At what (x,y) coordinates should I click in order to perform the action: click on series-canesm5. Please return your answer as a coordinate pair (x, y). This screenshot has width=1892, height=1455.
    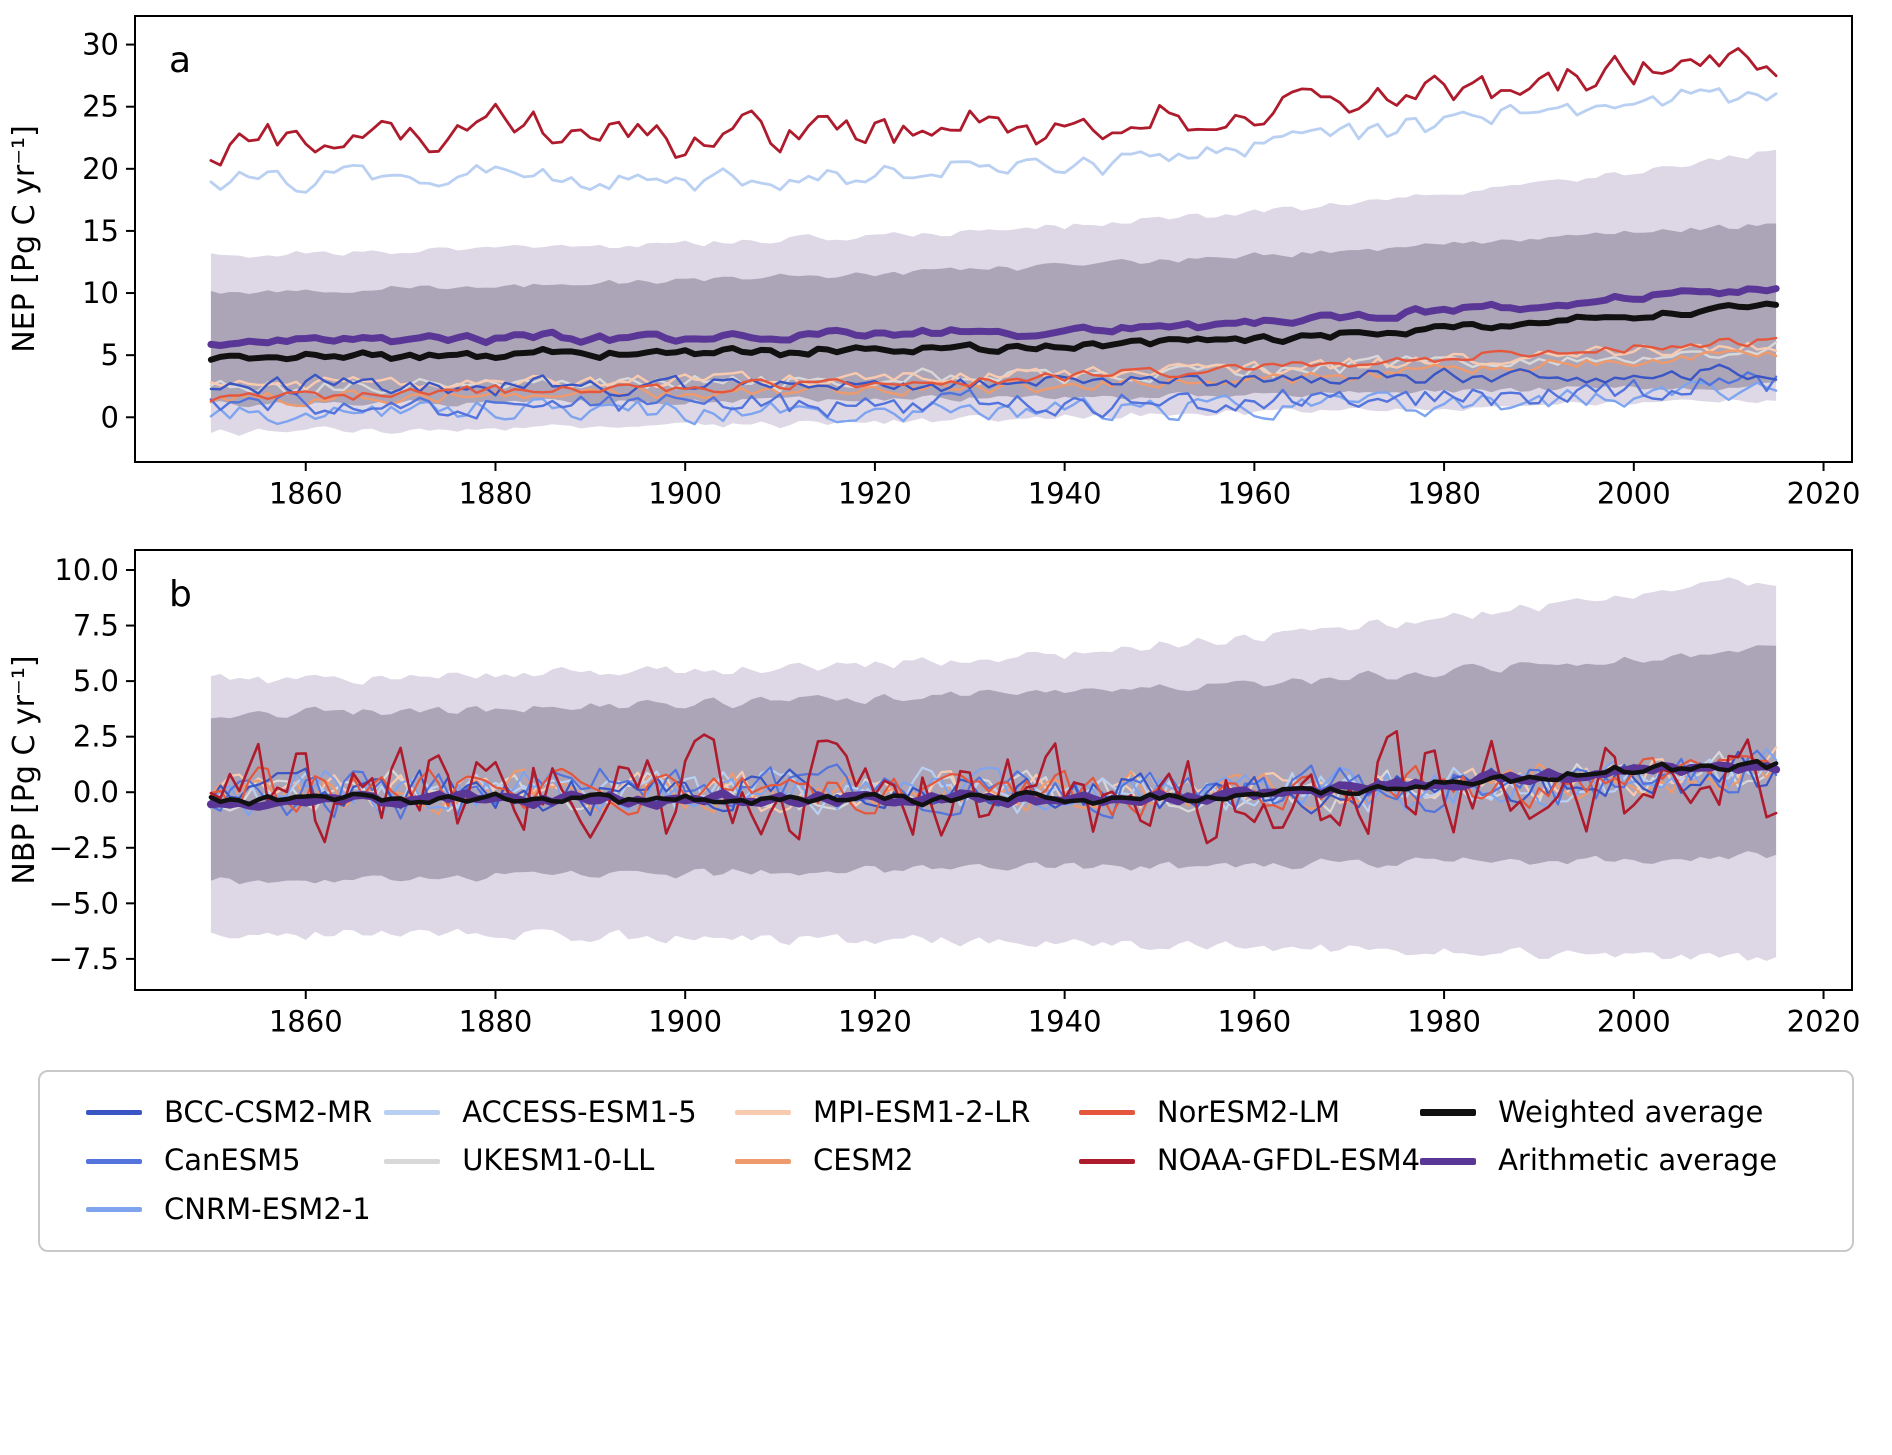
    Looking at the image, I should click on (993, 395).